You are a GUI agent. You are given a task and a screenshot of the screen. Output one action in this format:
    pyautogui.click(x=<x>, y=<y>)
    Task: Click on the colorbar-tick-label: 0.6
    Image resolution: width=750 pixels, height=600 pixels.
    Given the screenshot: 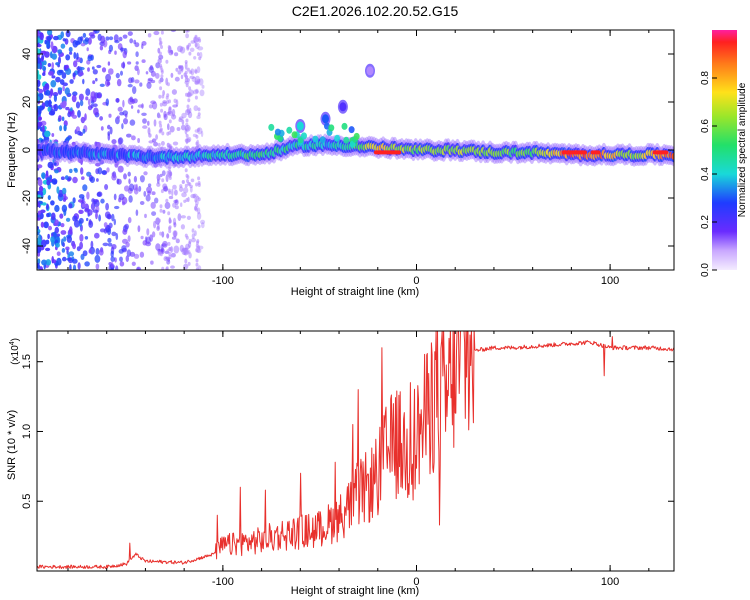 What is the action you would take?
    pyautogui.click(x=705, y=126)
    